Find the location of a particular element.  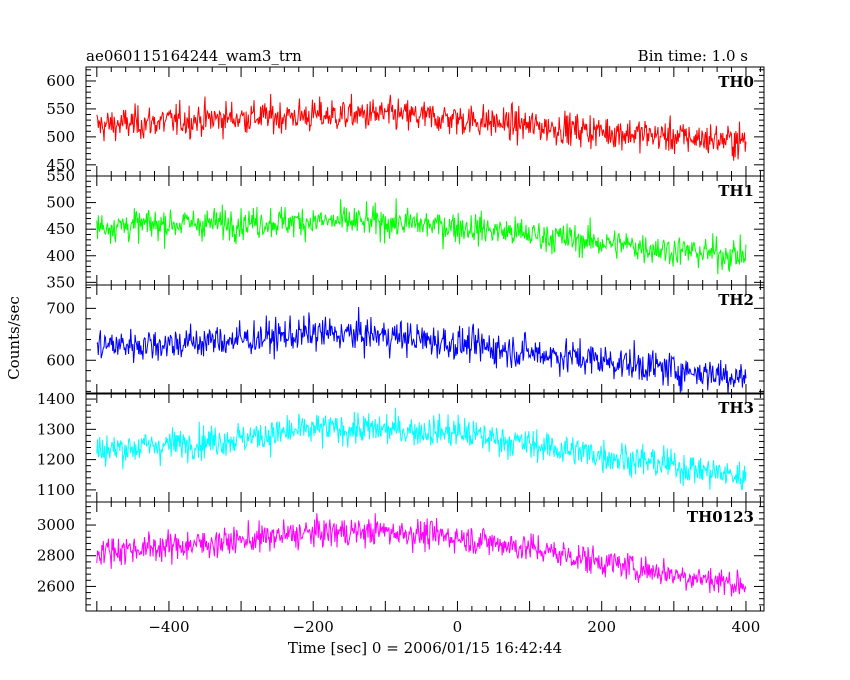

y-tick-label: 1200 is located at coordinates (56, 460).